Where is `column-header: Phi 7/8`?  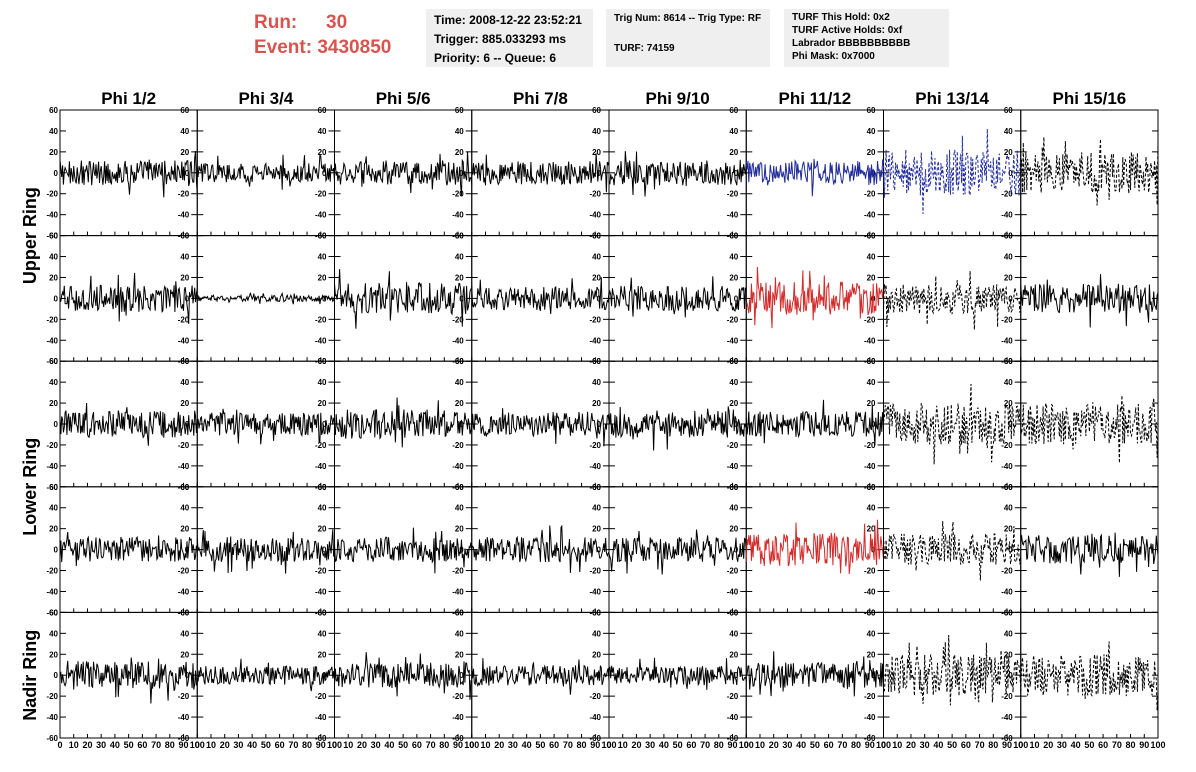
column-header: Phi 7/8 is located at coordinates (540, 98).